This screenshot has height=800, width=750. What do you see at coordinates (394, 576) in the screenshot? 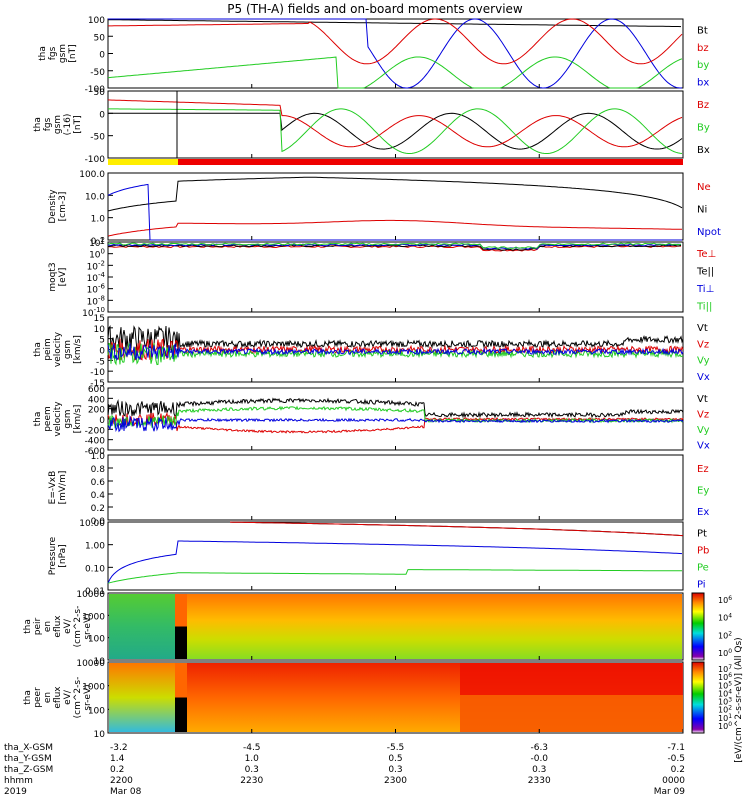
I see `series-Pe` at bounding box center [394, 576].